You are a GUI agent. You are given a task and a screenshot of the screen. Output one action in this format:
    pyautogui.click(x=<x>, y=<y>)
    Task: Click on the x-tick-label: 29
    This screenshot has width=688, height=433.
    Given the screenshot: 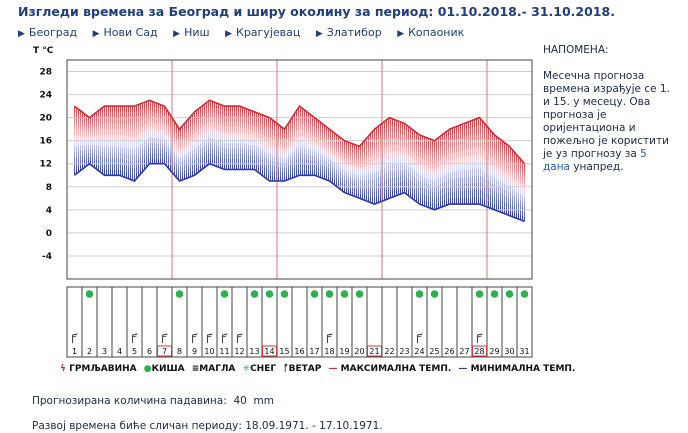 What is the action you would take?
    pyautogui.click(x=494, y=351)
    